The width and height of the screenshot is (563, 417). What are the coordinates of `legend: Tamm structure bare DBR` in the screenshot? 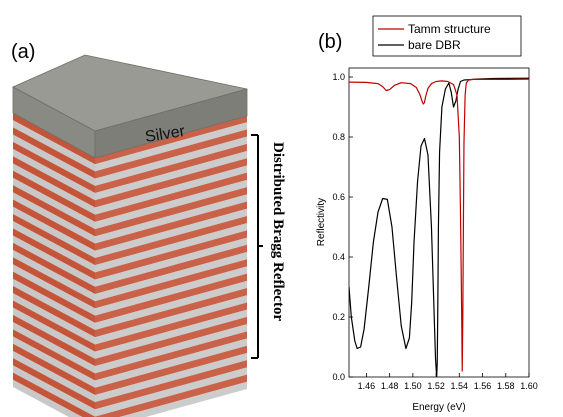 It's located at (447, 36).